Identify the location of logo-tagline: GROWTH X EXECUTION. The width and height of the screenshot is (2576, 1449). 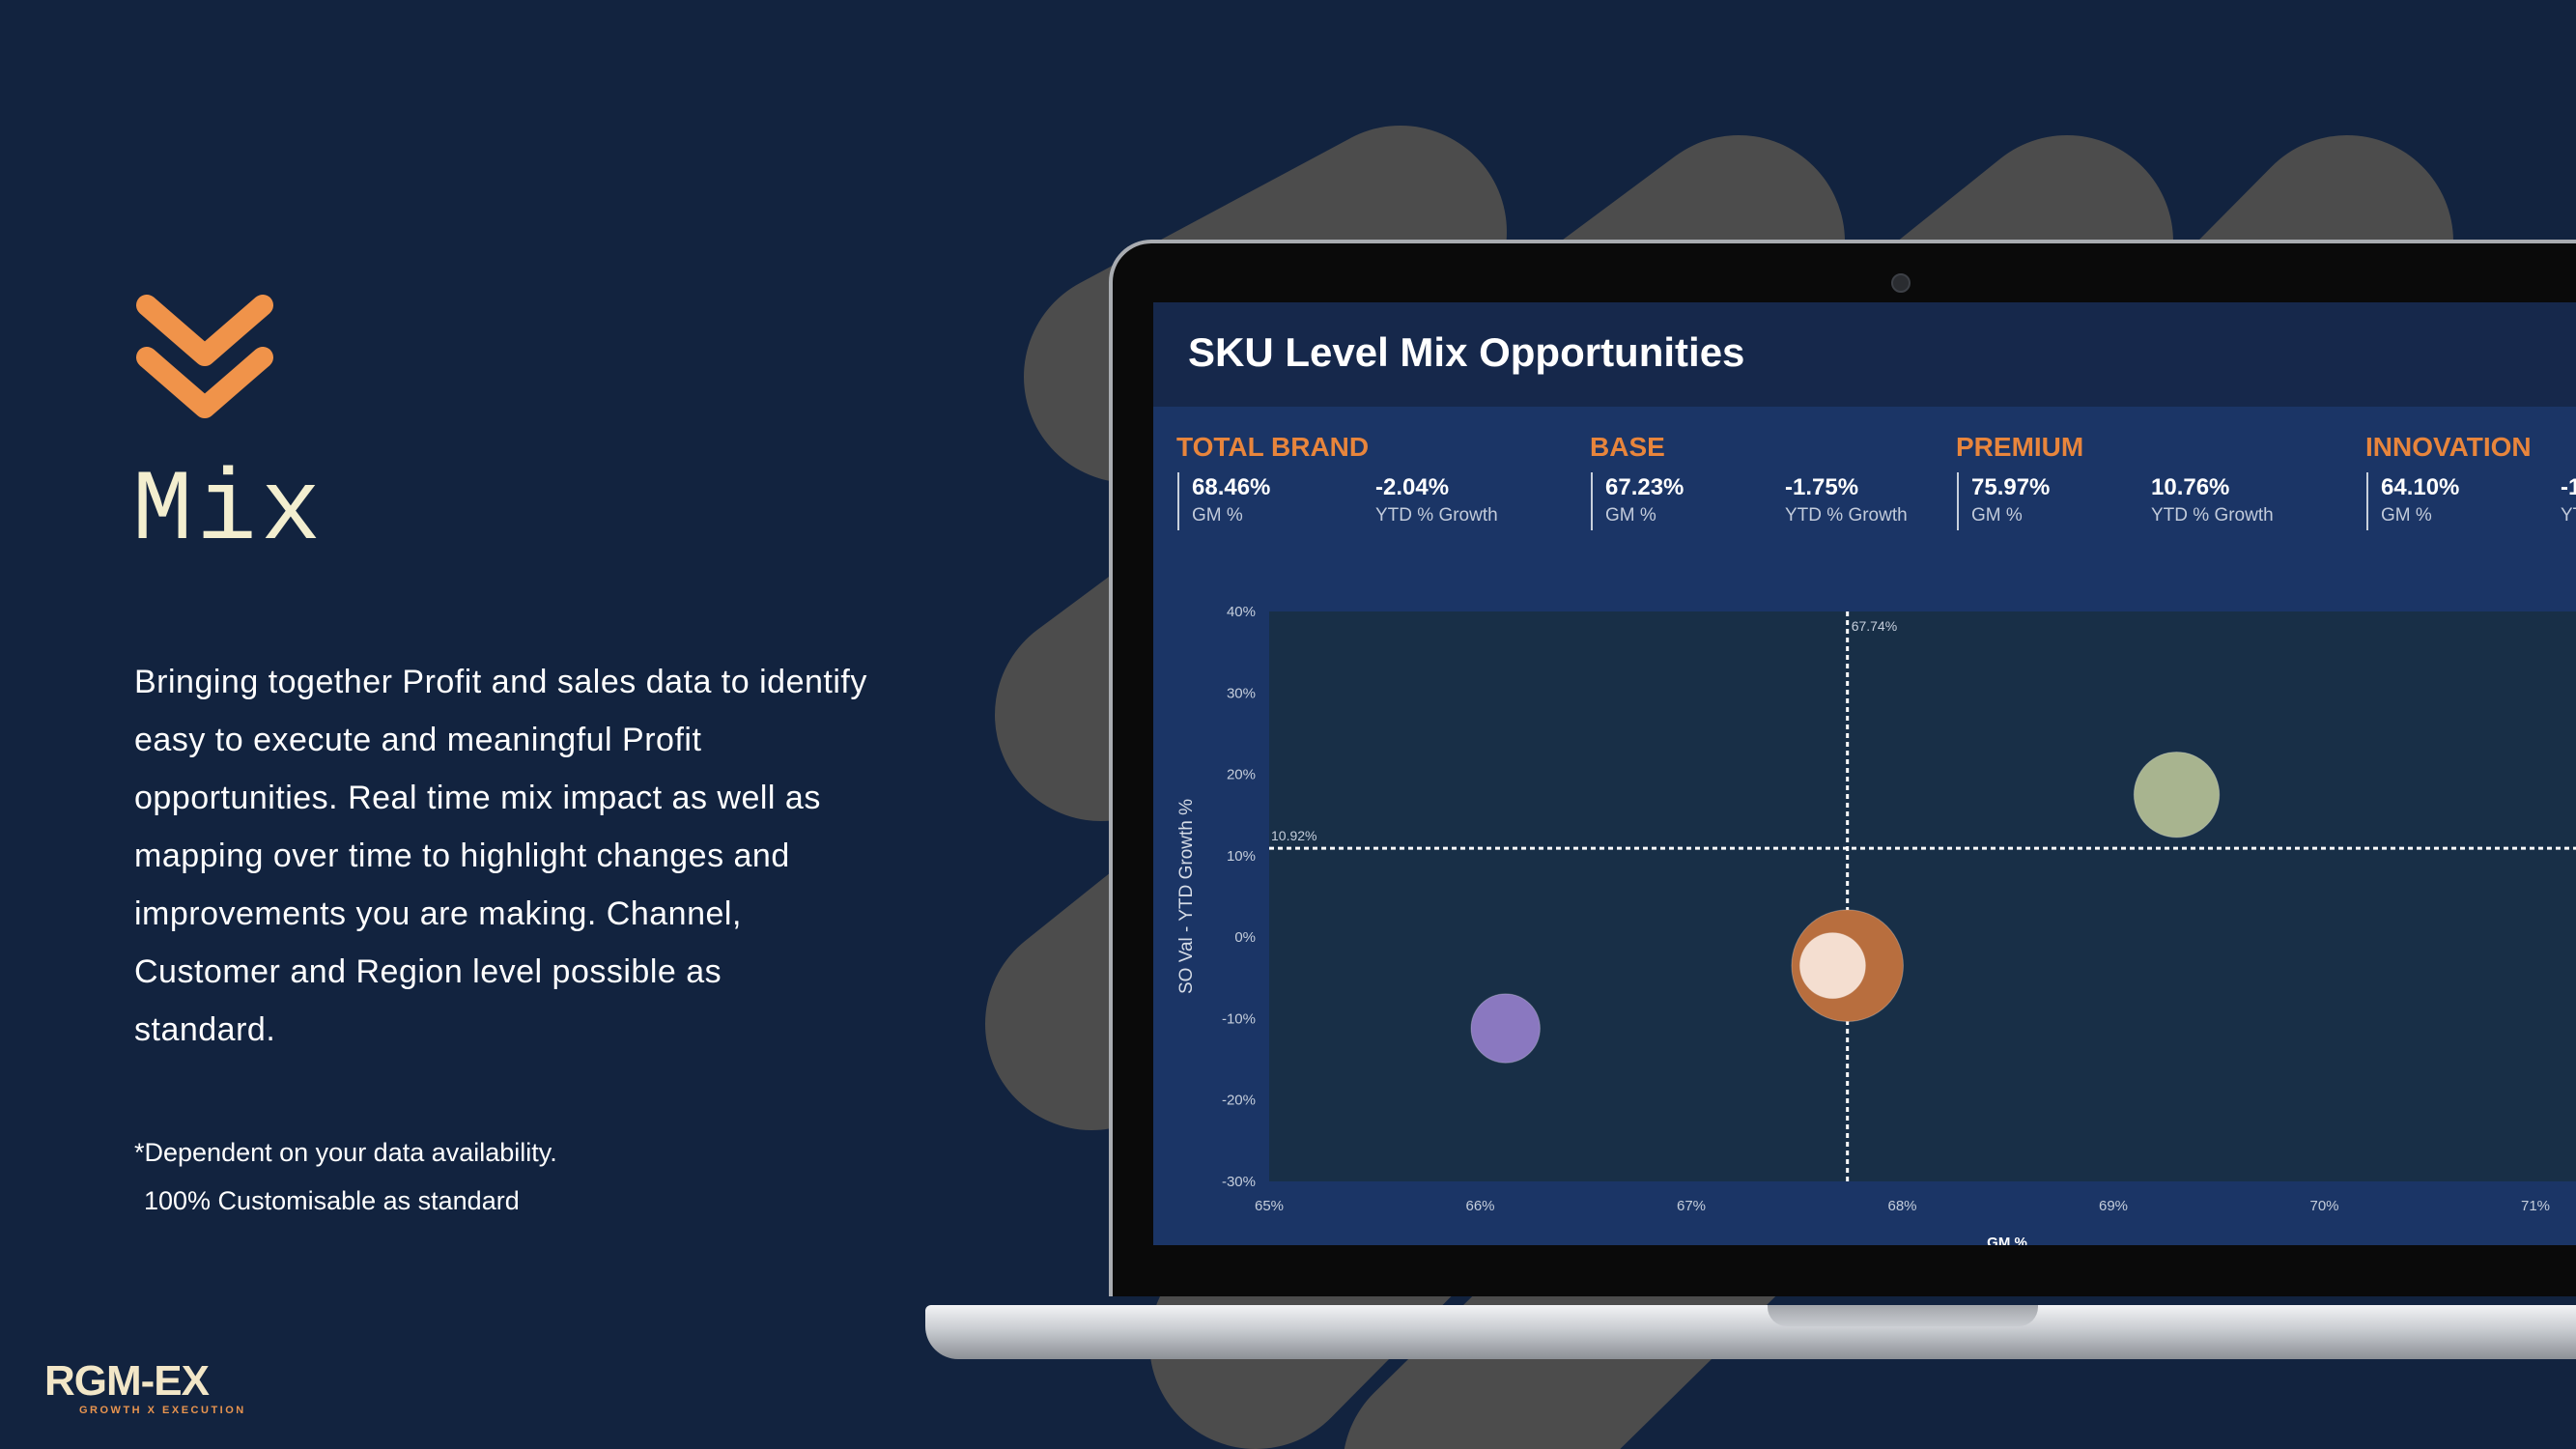
(162, 1410).